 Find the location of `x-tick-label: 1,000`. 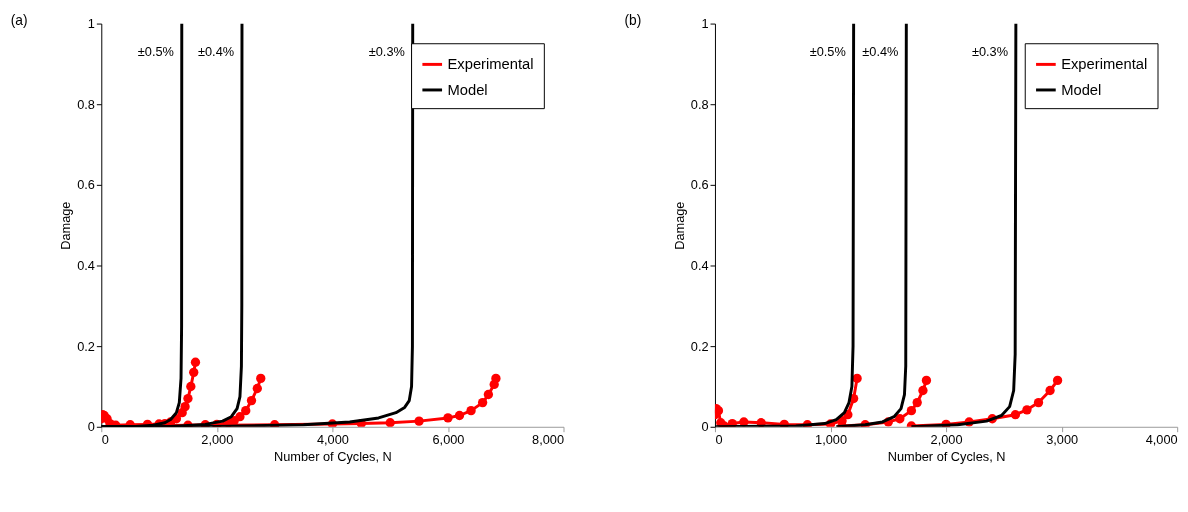

x-tick-label: 1,000 is located at coordinates (831, 439).